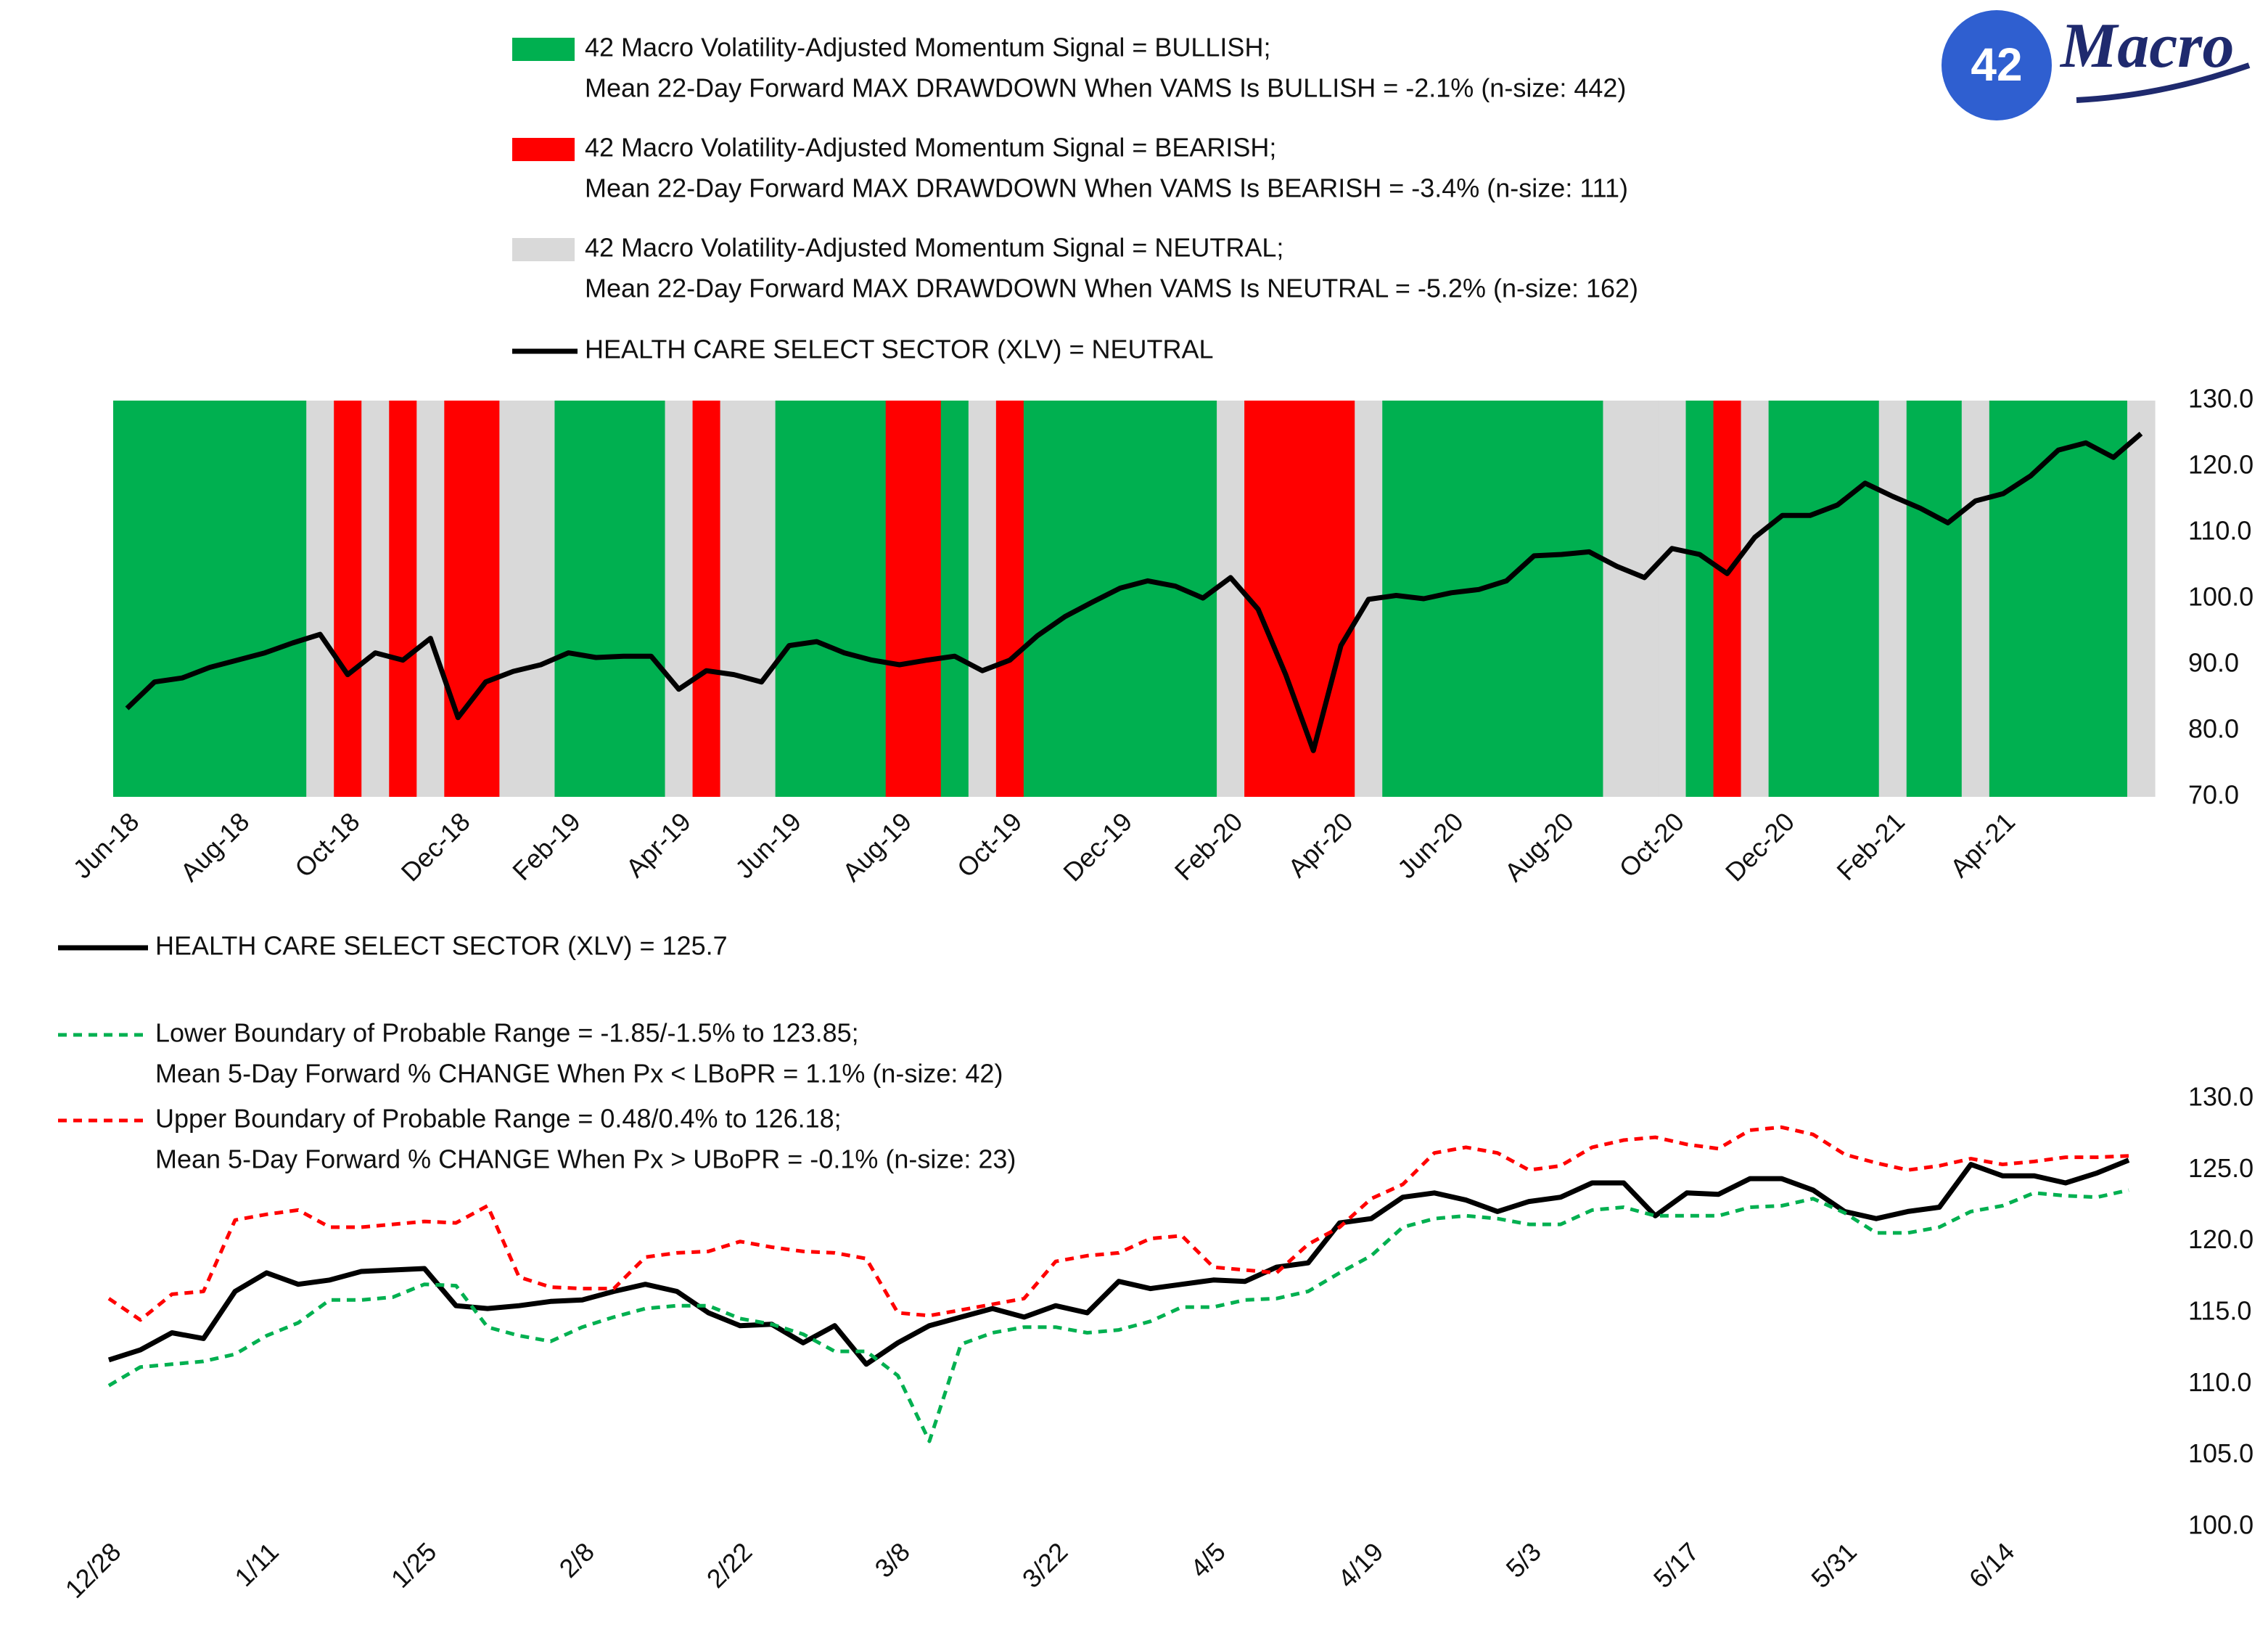 The height and width of the screenshot is (1651, 2268). What do you see at coordinates (989, 844) in the screenshot?
I see `x-tick-label: Oct-19` at bounding box center [989, 844].